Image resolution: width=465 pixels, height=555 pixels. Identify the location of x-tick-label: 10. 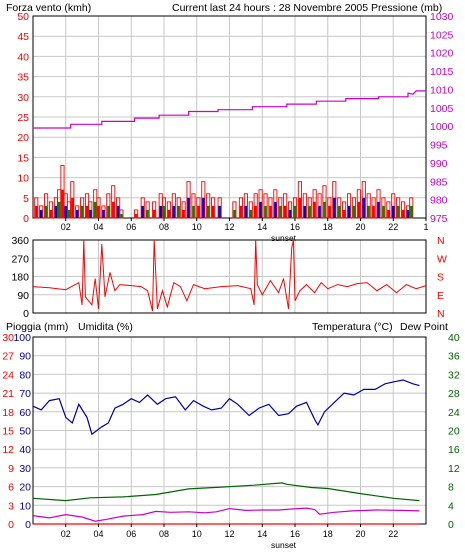
(197, 534).